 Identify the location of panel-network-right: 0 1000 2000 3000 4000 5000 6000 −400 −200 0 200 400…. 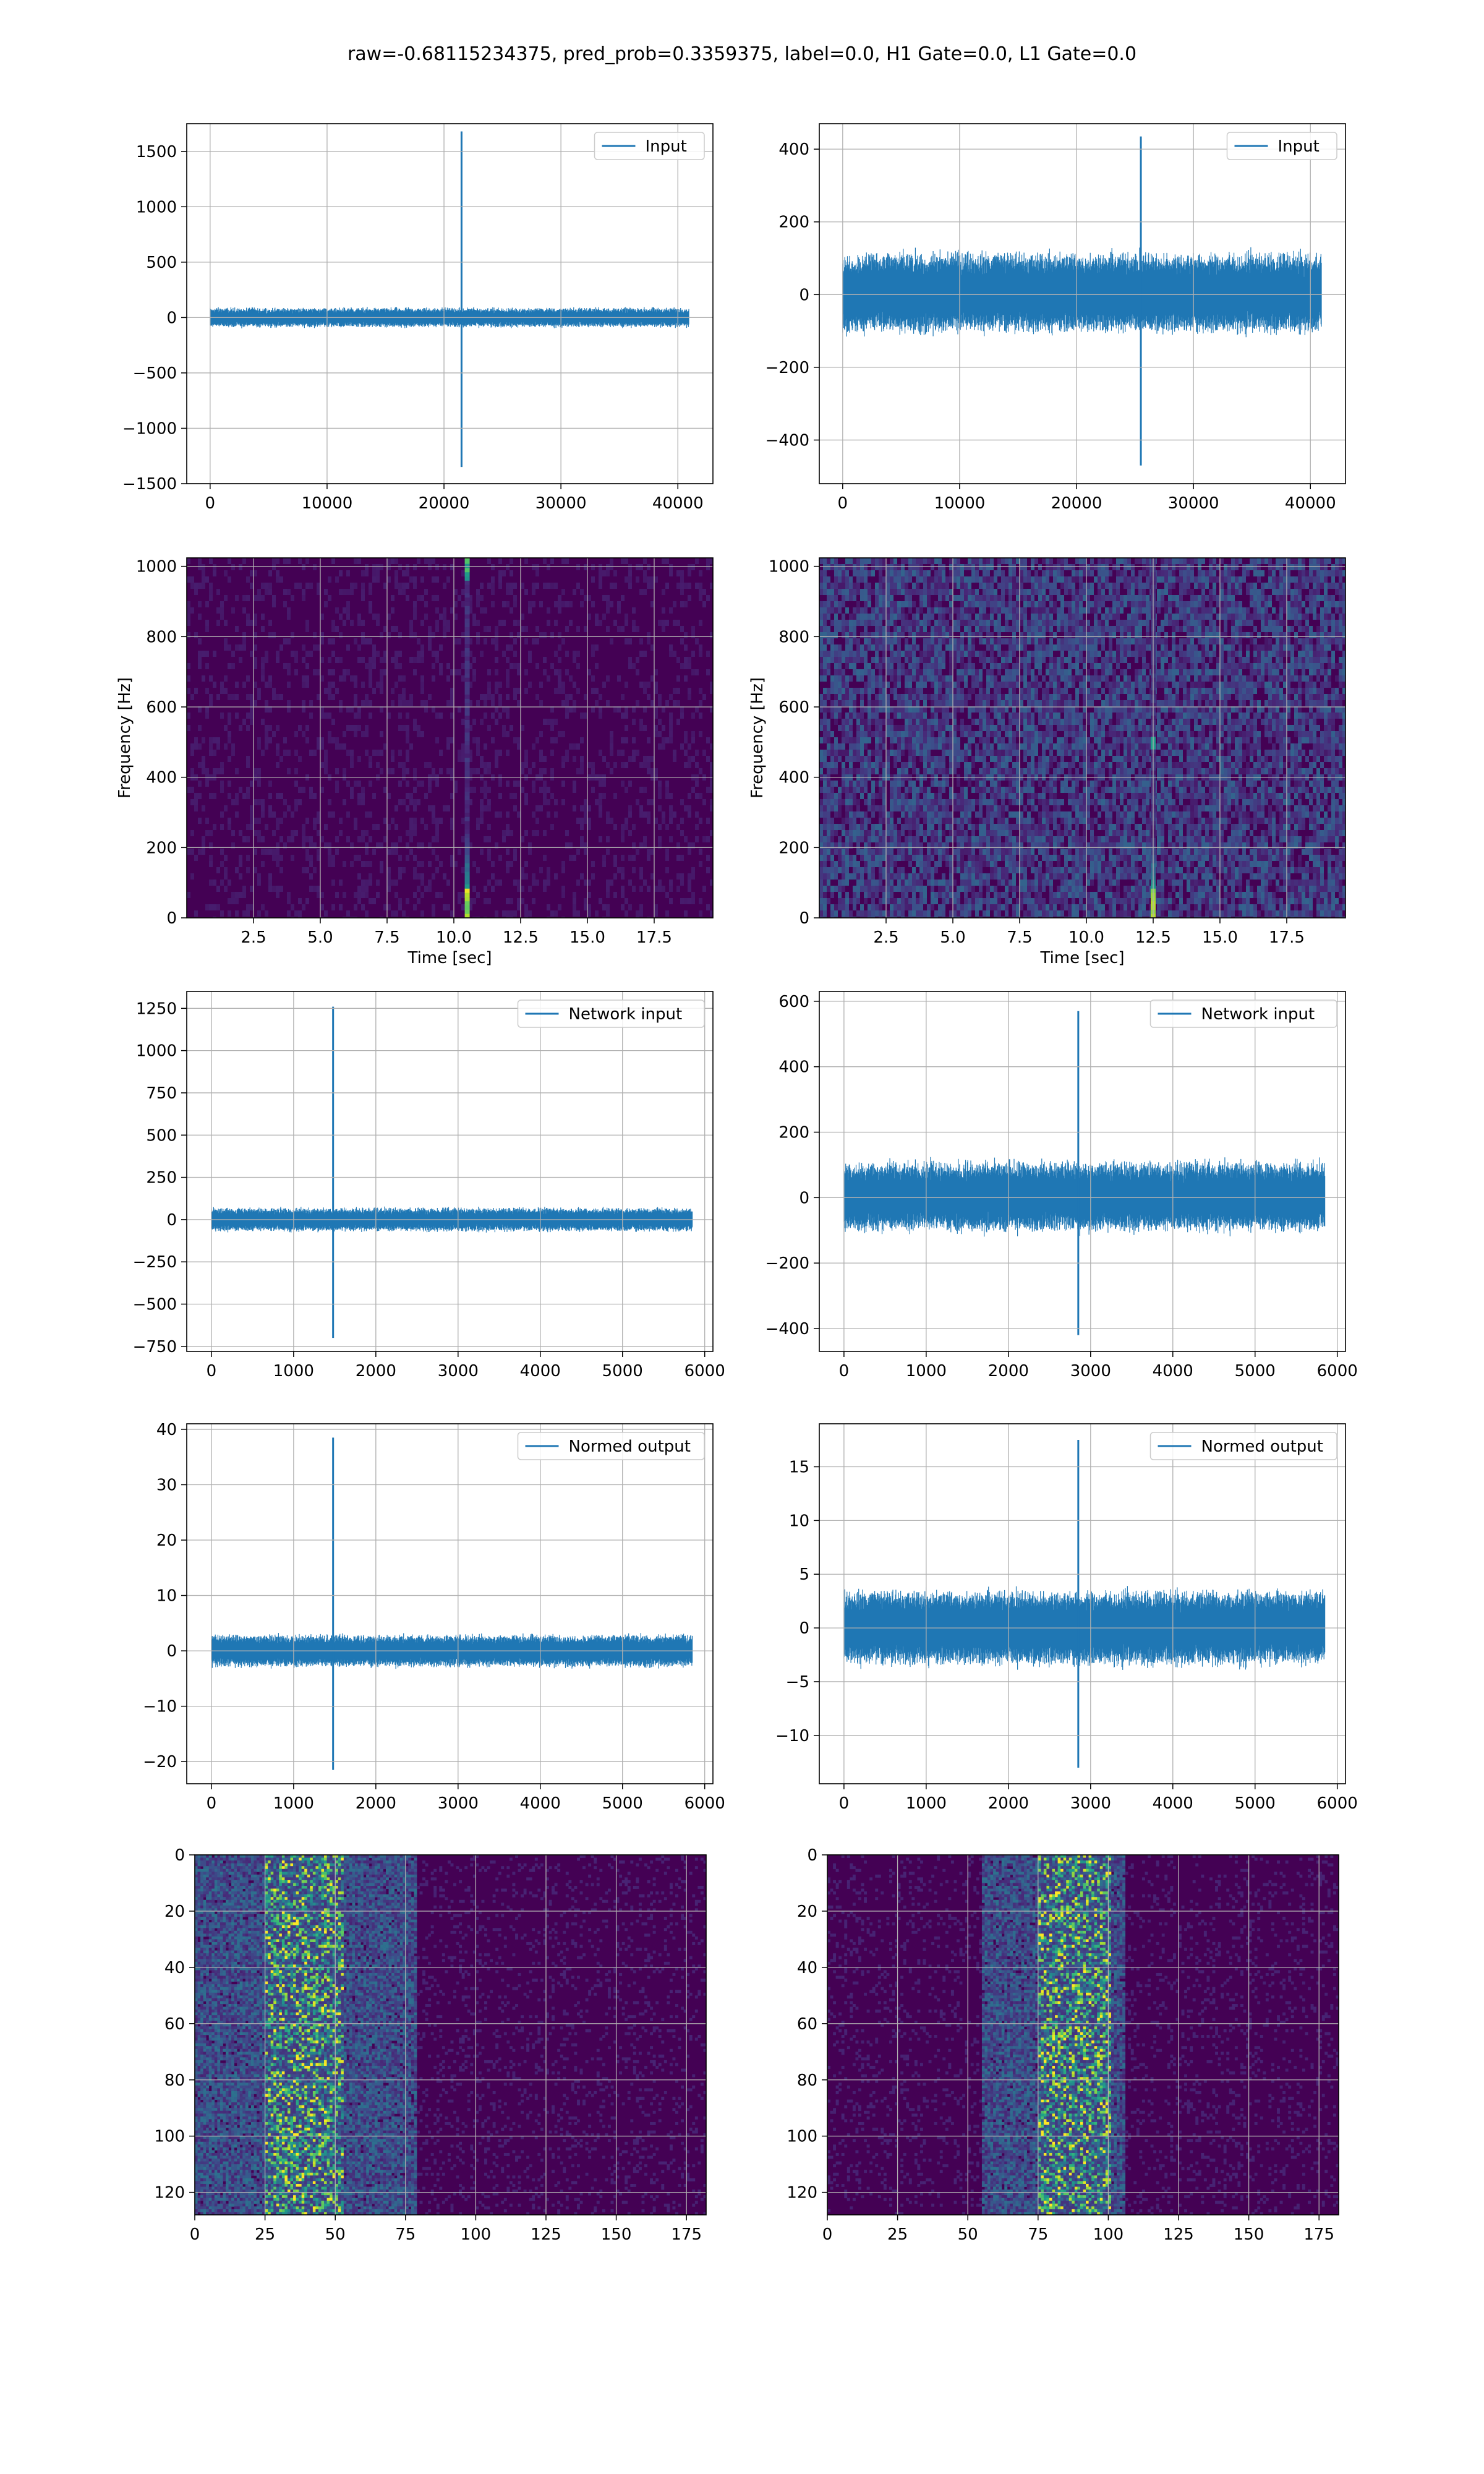
(1061, 1185).